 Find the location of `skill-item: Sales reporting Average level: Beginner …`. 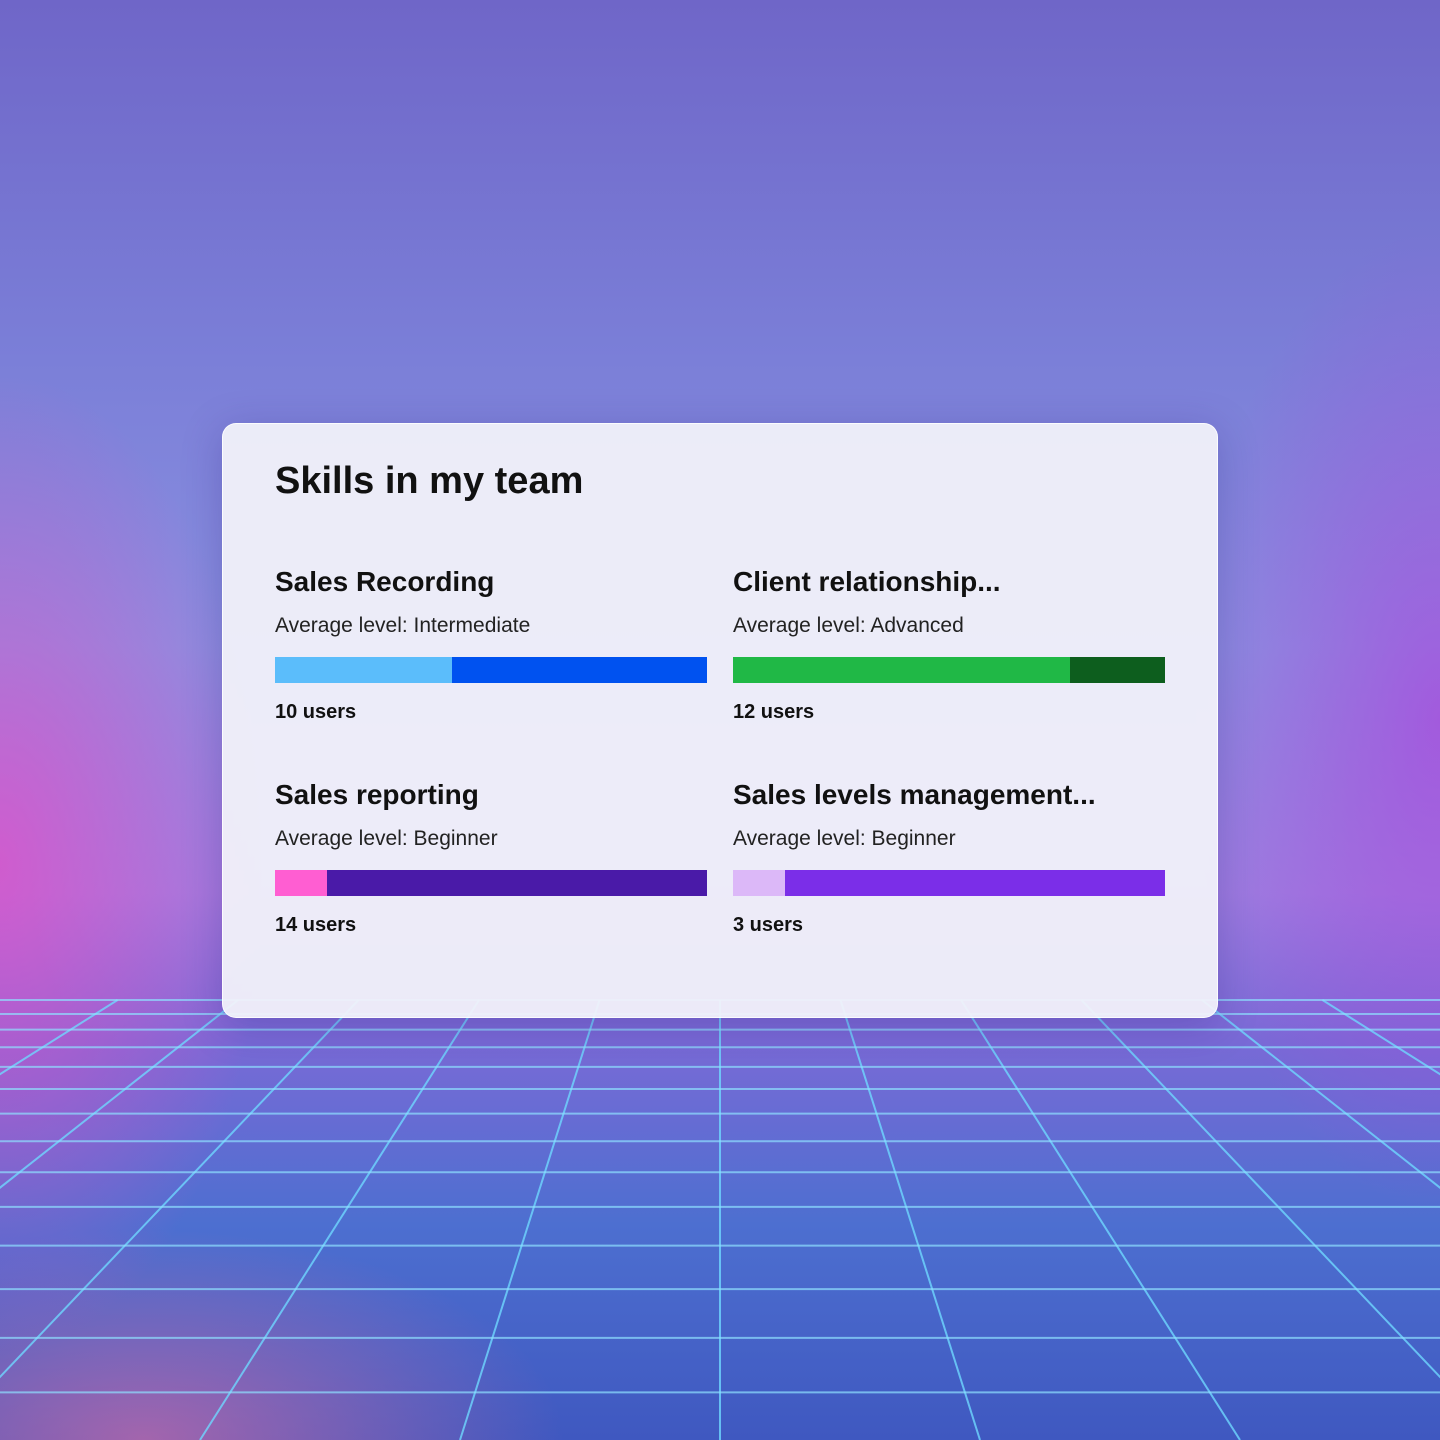

skill-item: Sales reporting Average level: Beginner … is located at coordinates (491, 856).